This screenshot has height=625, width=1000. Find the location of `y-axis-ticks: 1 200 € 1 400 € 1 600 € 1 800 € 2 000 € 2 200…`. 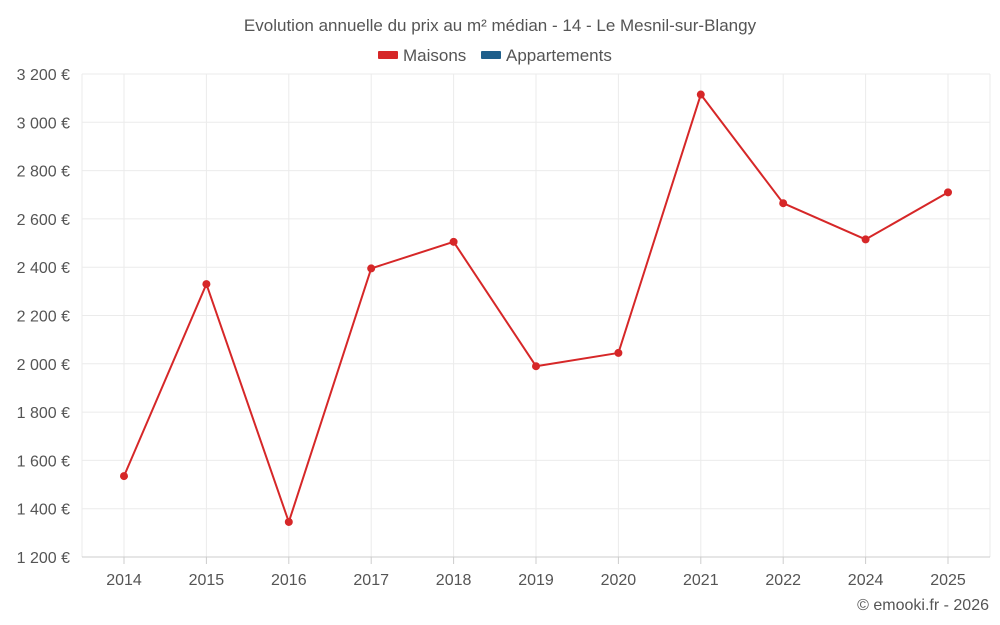

y-axis-ticks: 1 200 € 1 400 € 1 600 € 1 800 € 2 000 € 2 200… is located at coordinates (43, 317).